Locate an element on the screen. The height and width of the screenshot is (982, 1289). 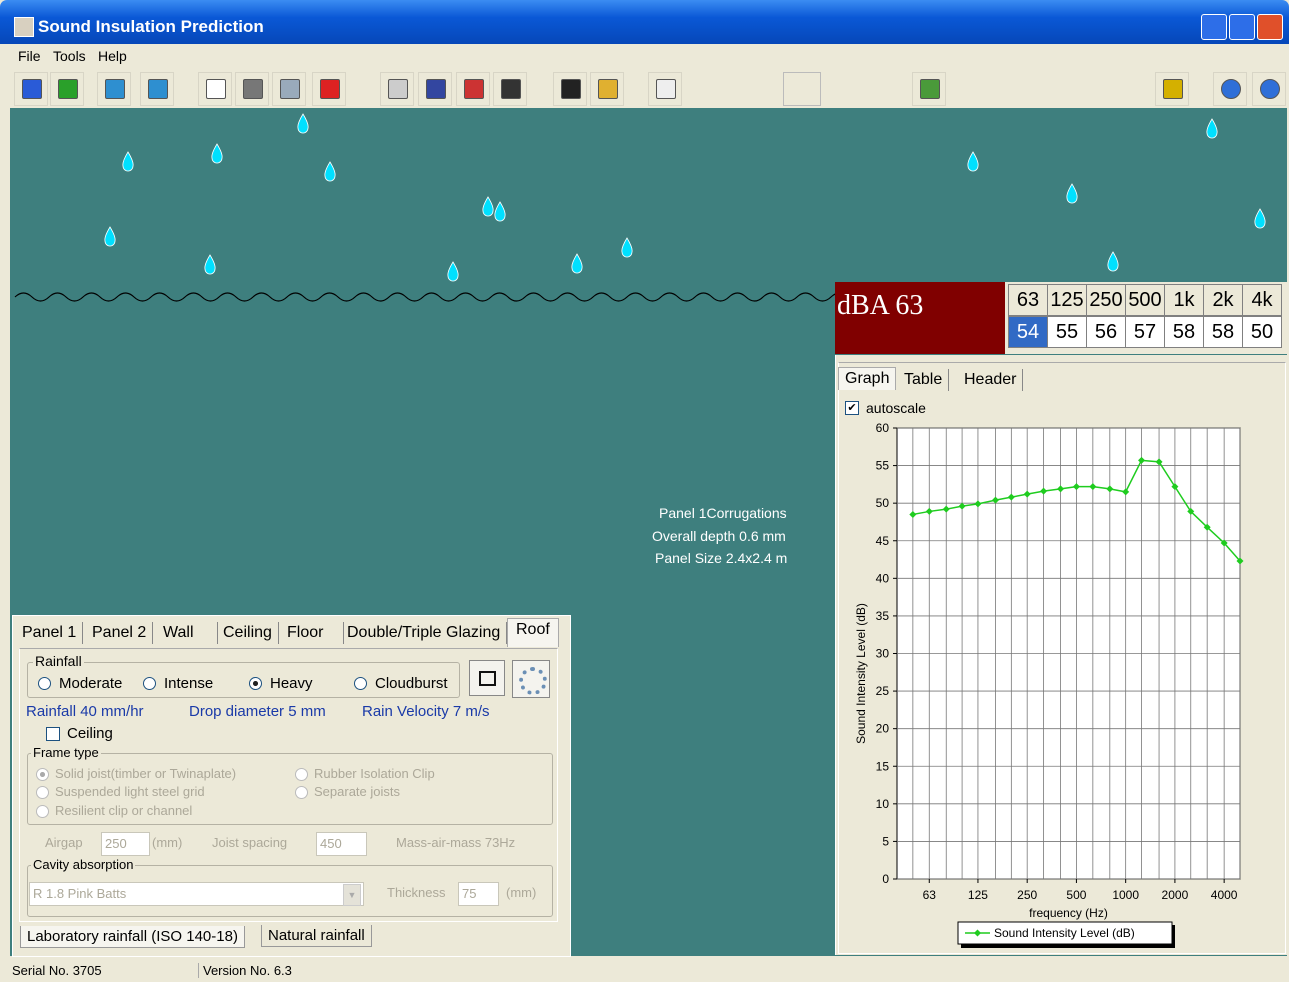
dropdown-arrow: ▼ is located at coordinates (352, 895).